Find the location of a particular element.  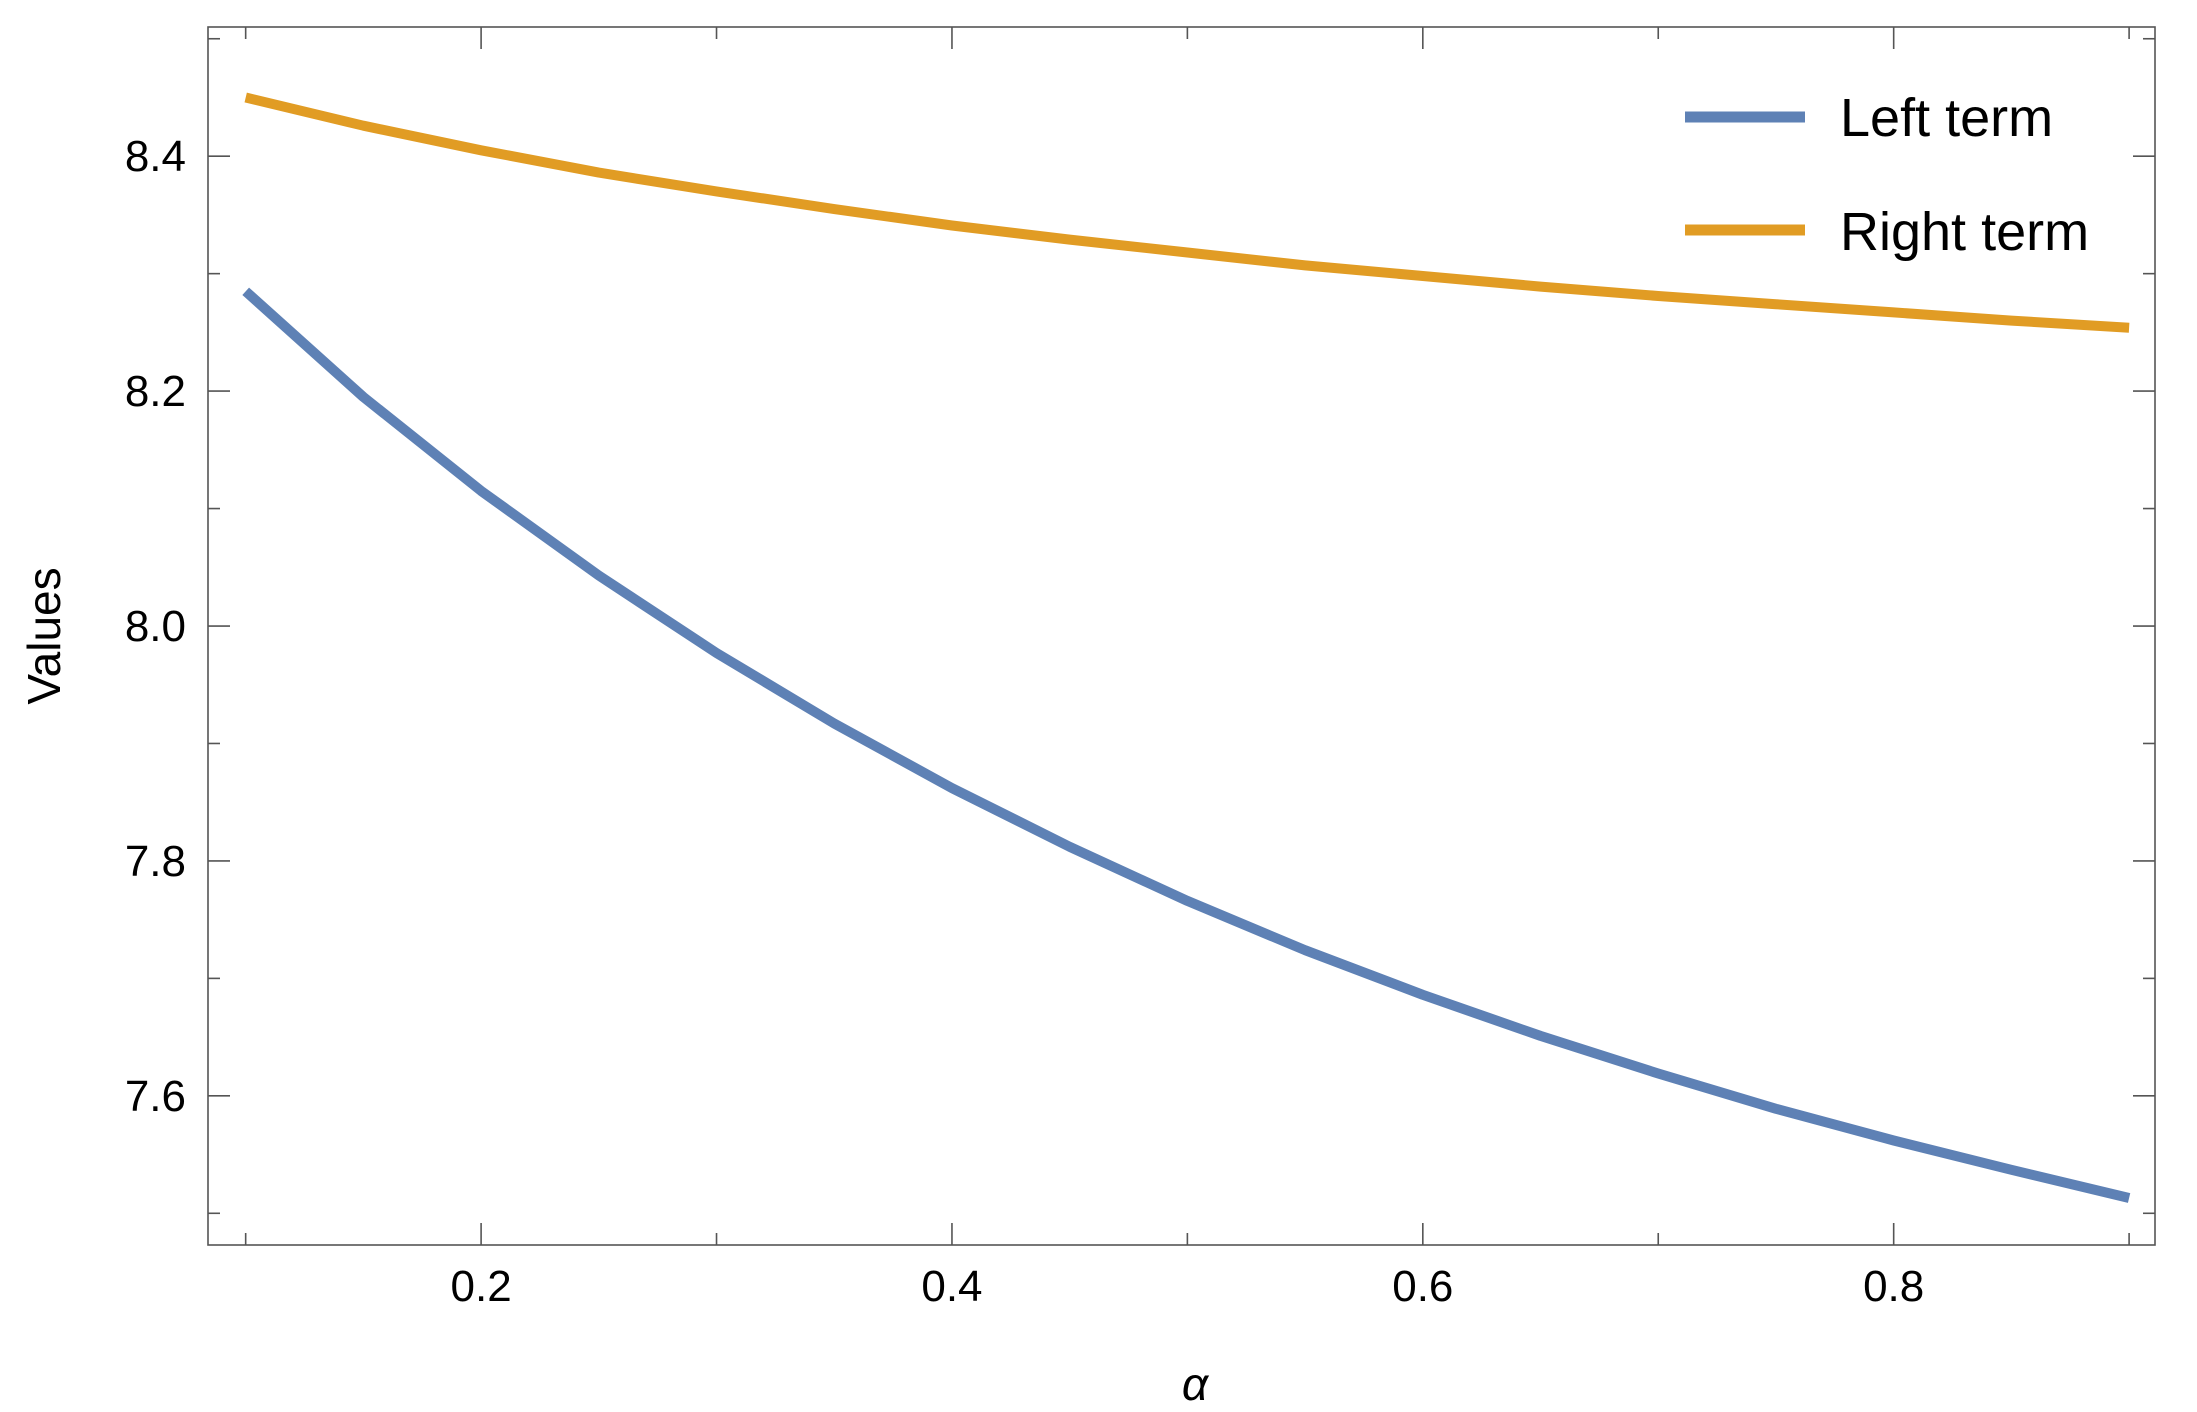

legend-label-right-term: Right term is located at coordinates (1964, 232).